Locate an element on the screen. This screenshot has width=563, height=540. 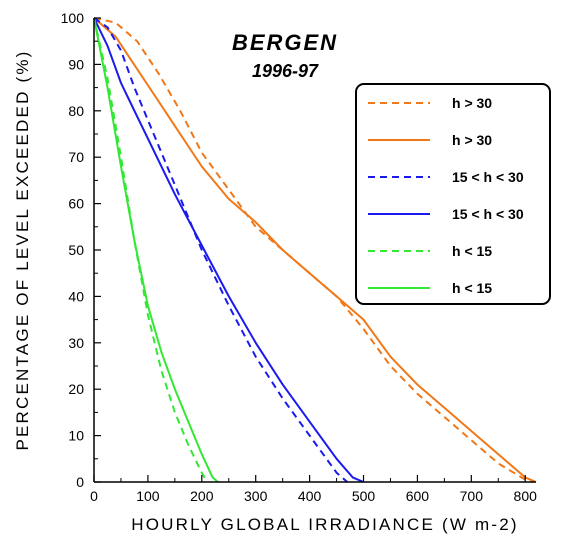
x-tick-label-7: 700 is located at coordinates (472, 496).